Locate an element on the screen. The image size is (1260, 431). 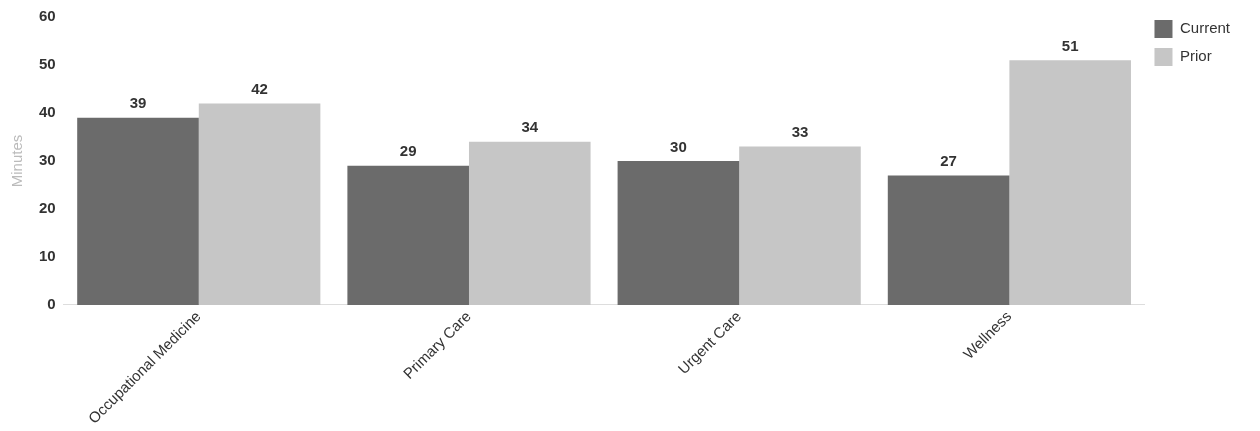
y-tick-label: 40 is located at coordinates (47, 112).